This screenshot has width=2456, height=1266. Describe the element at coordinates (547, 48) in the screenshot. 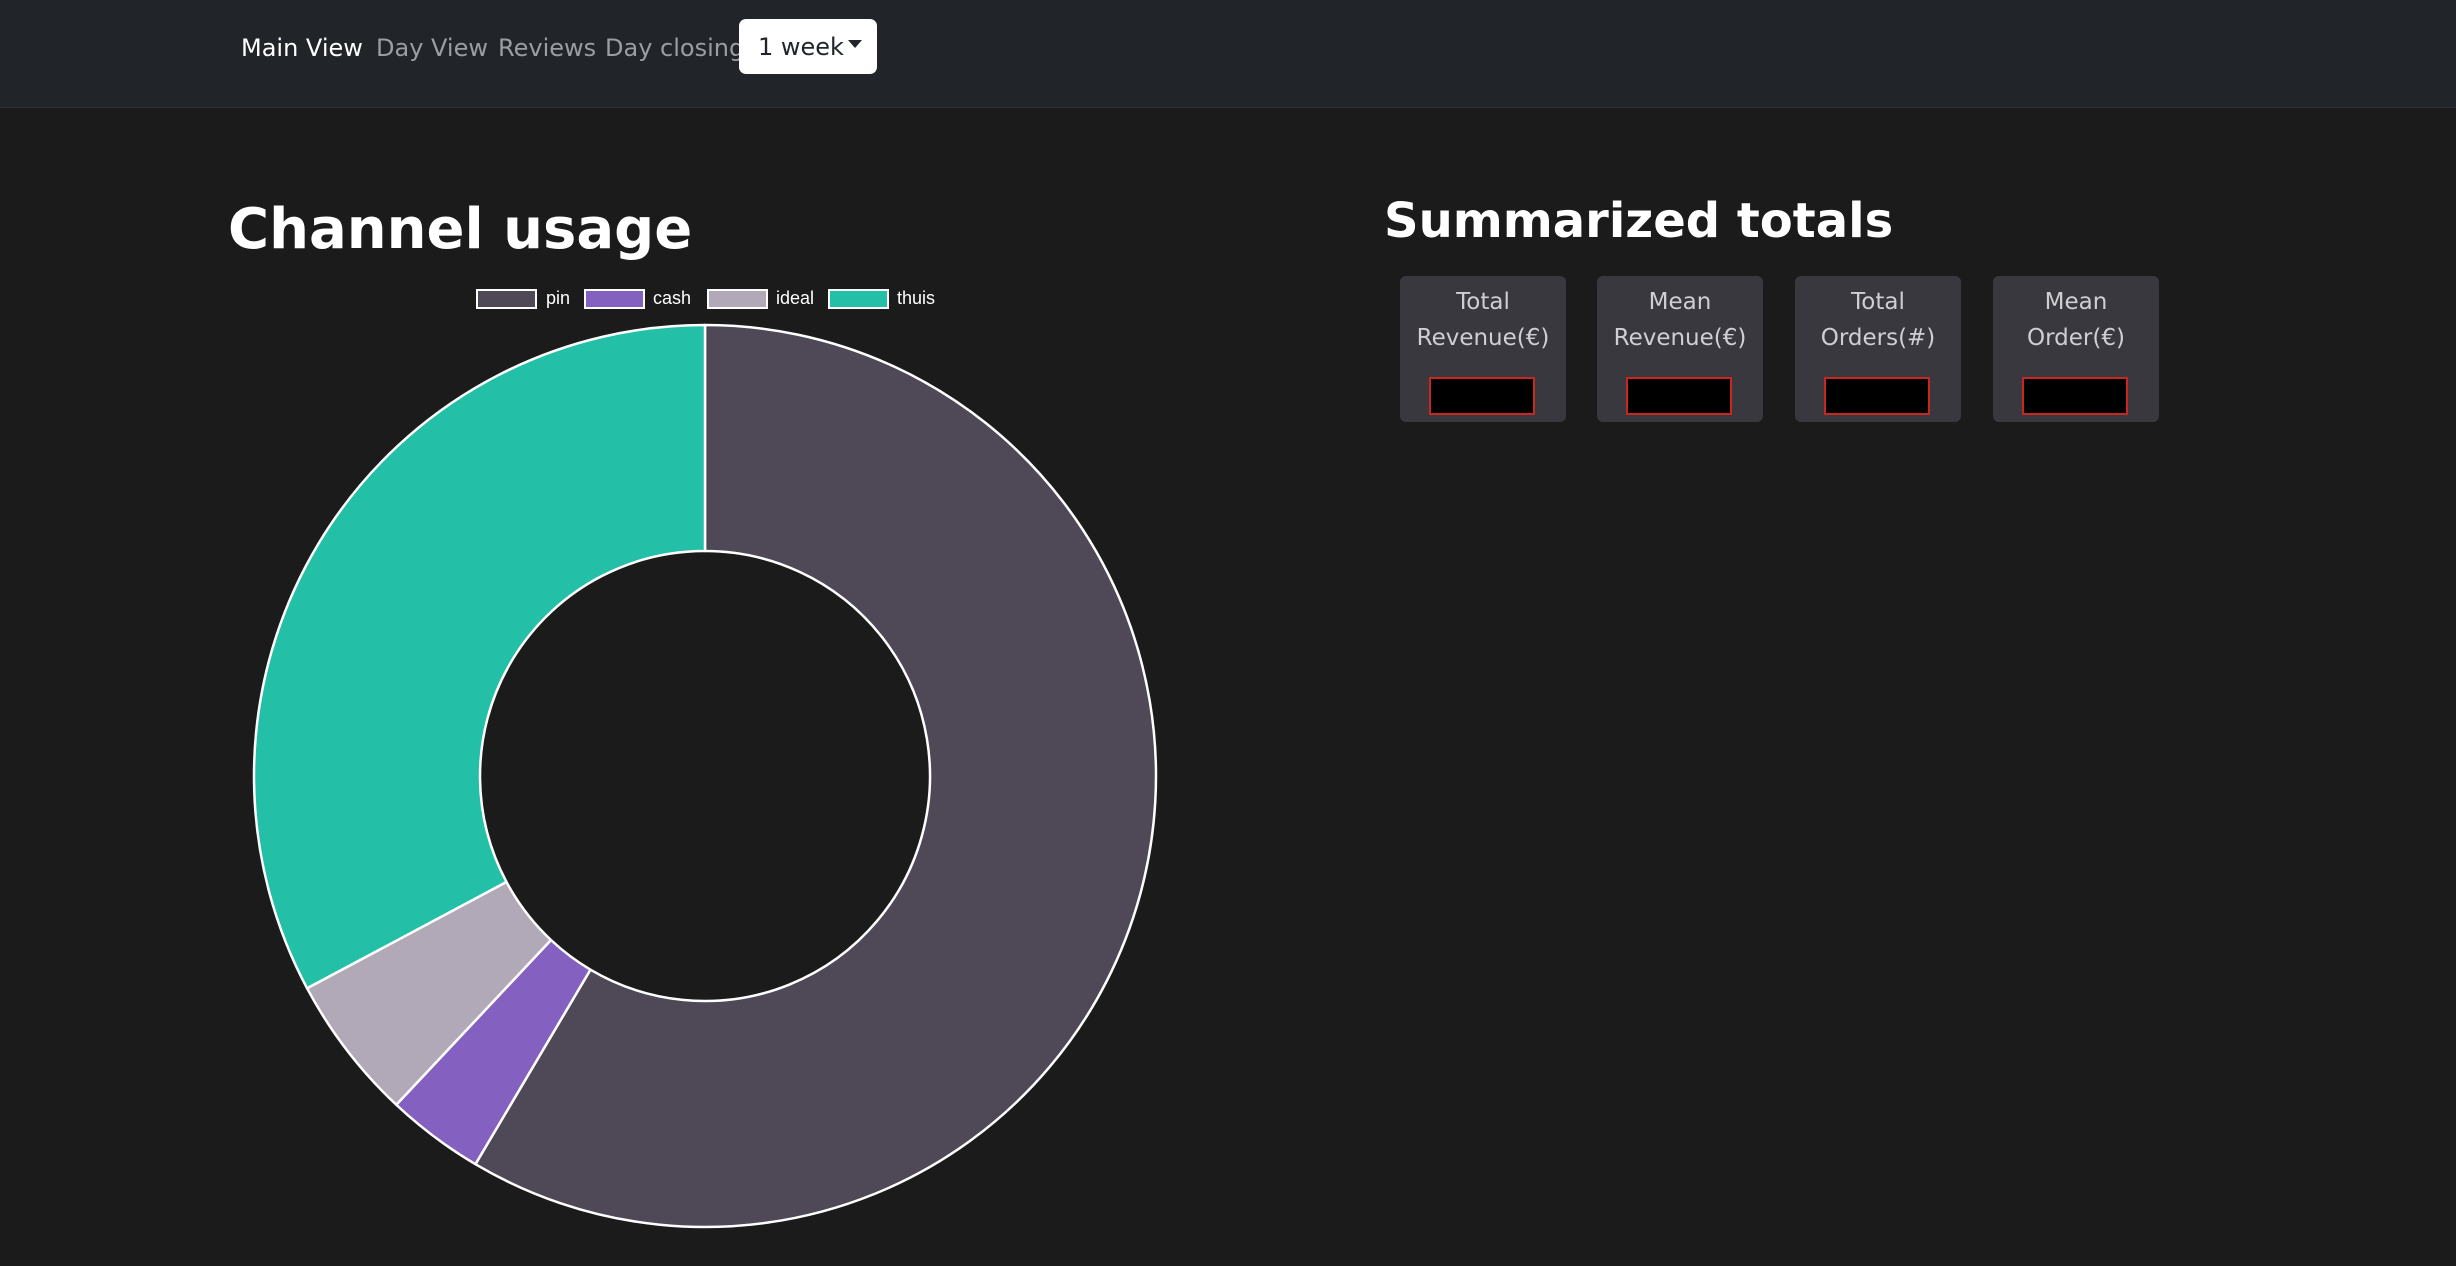

I see `nav-link-reviews: Reviews` at that location.